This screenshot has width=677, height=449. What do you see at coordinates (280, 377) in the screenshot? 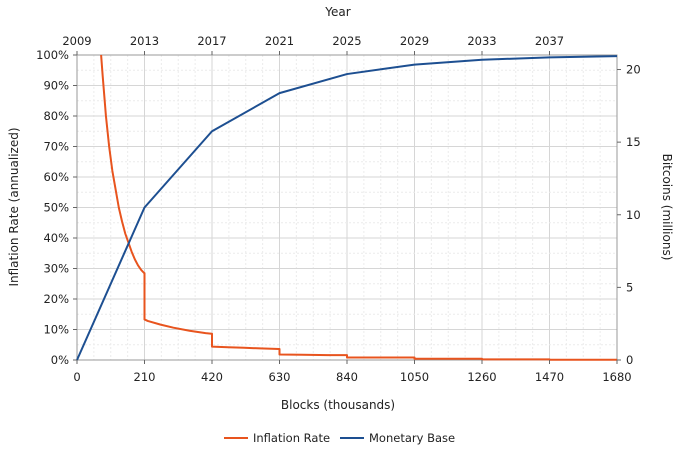
I see `x-tick-label: 630` at bounding box center [280, 377].